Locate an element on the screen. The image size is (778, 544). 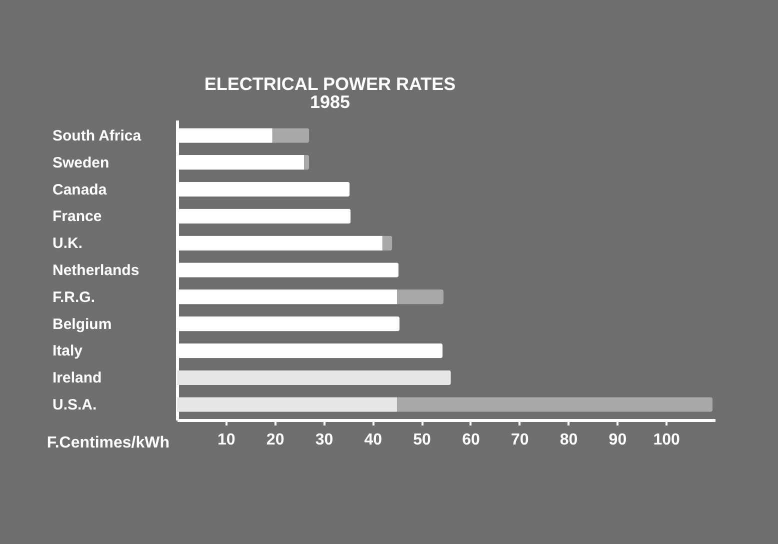
y-tick-label: France is located at coordinates (77, 217).